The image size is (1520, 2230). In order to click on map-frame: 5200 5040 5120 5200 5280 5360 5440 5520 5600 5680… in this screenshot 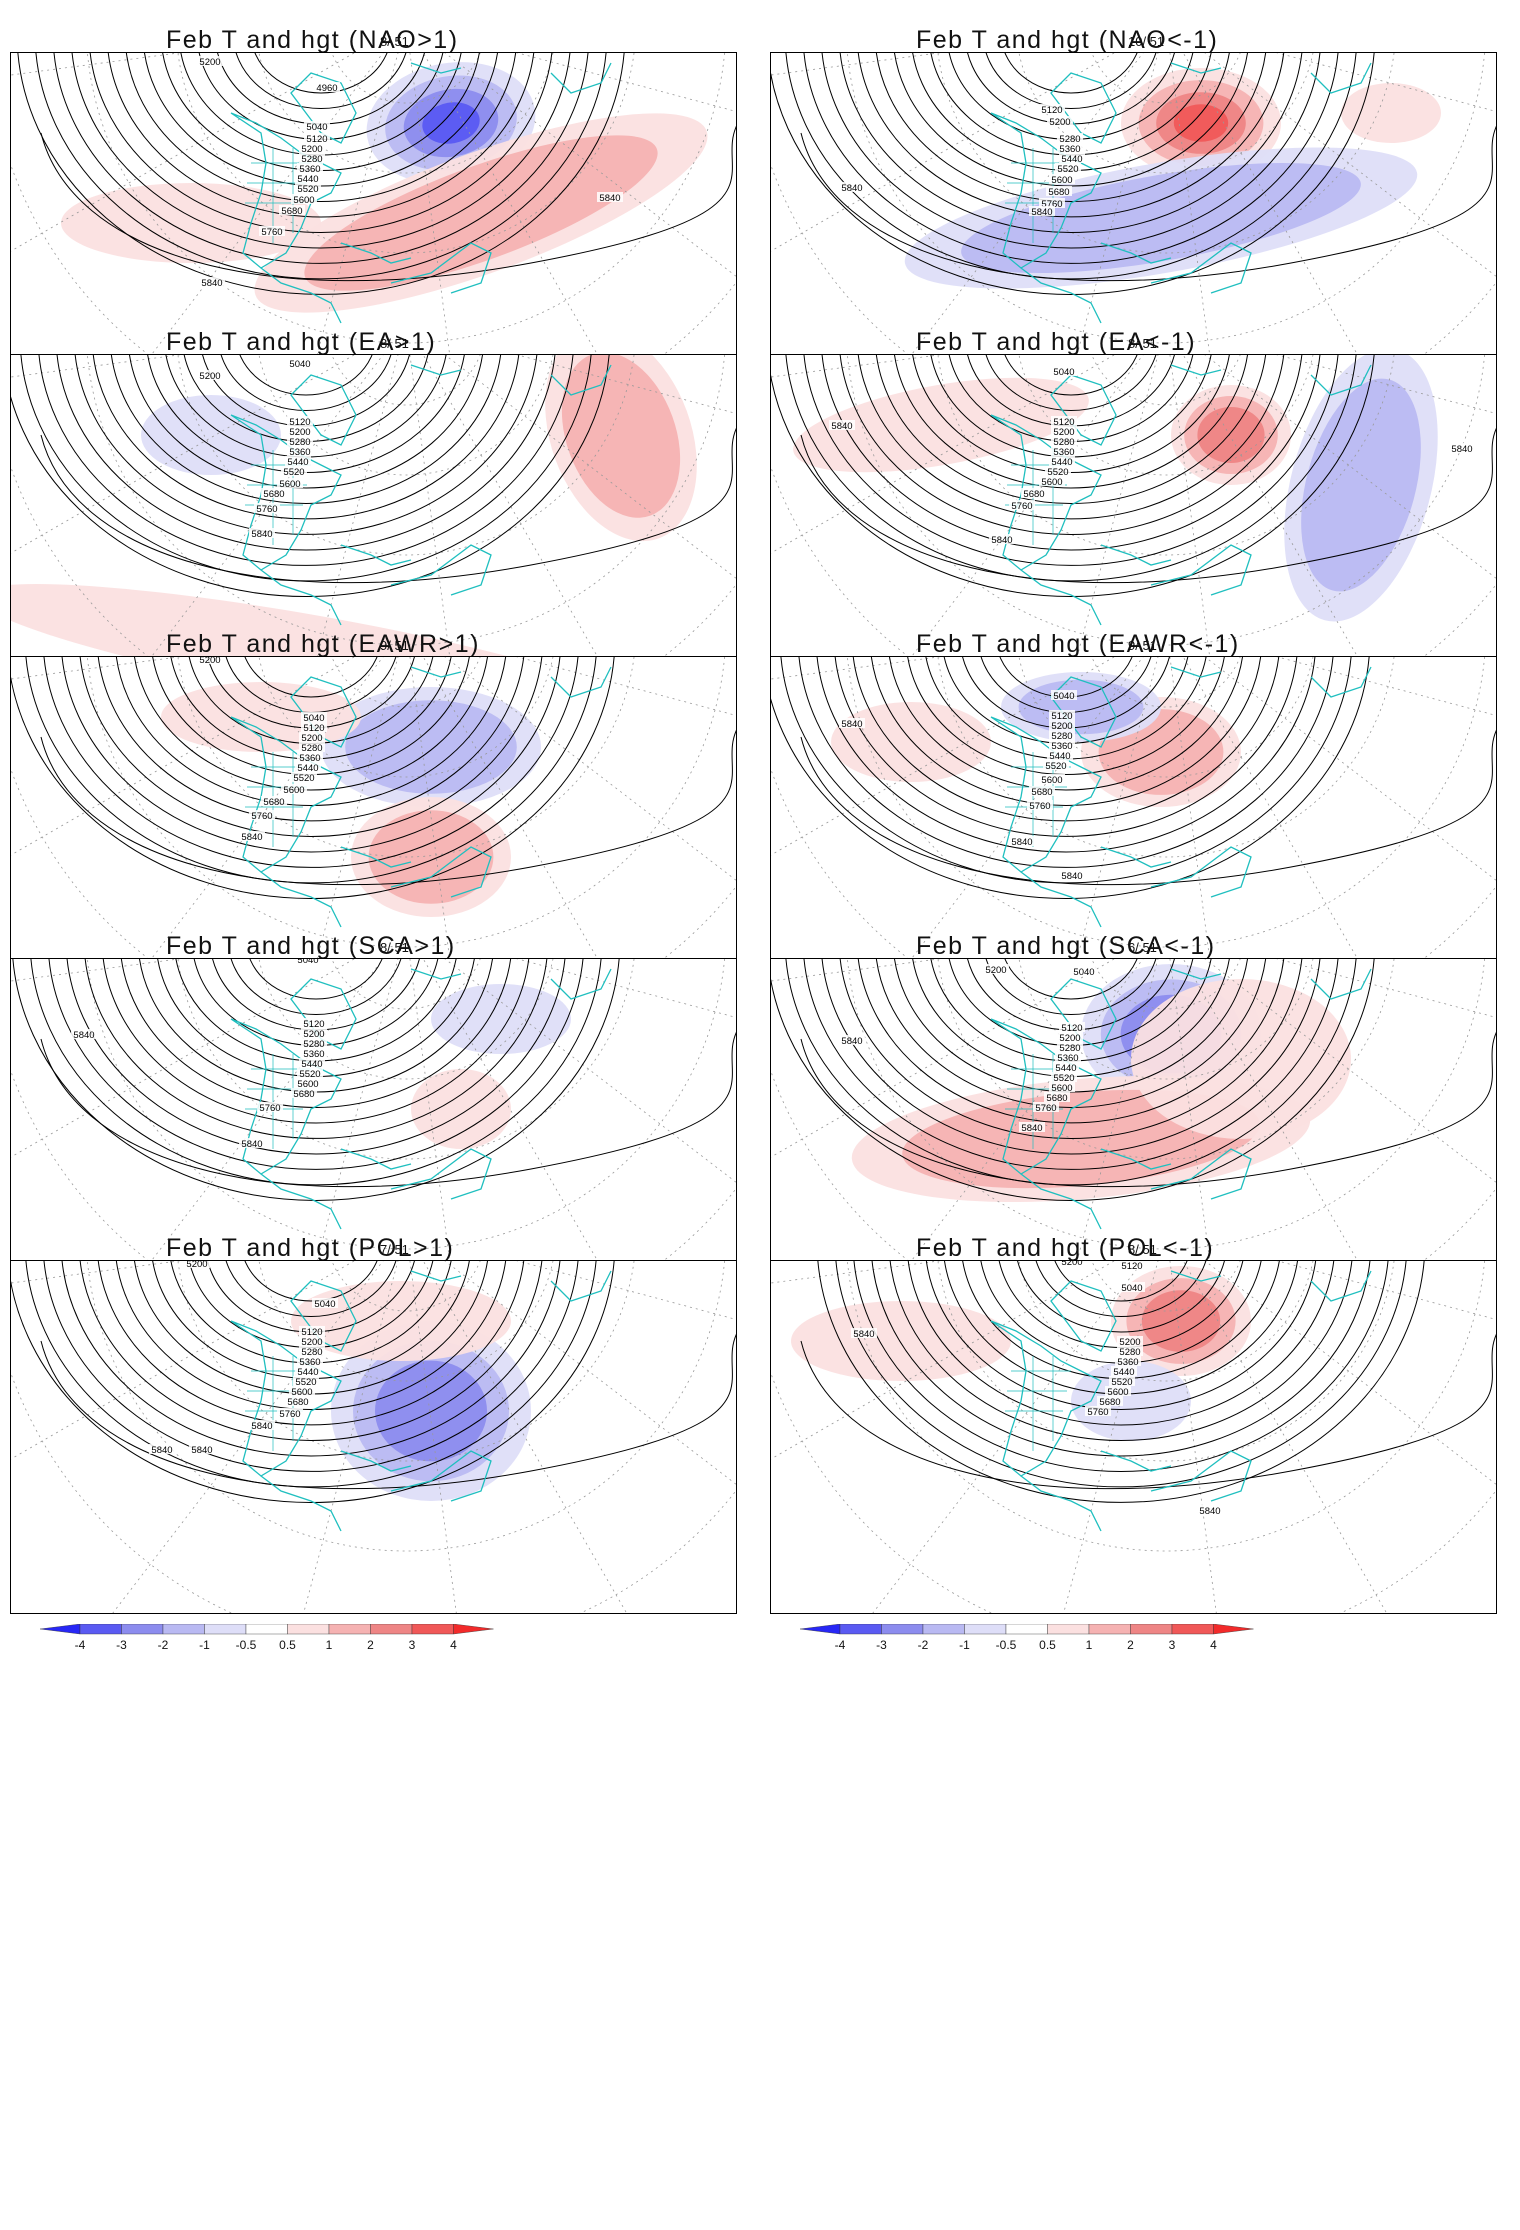, I will do `click(373, 1437)`.